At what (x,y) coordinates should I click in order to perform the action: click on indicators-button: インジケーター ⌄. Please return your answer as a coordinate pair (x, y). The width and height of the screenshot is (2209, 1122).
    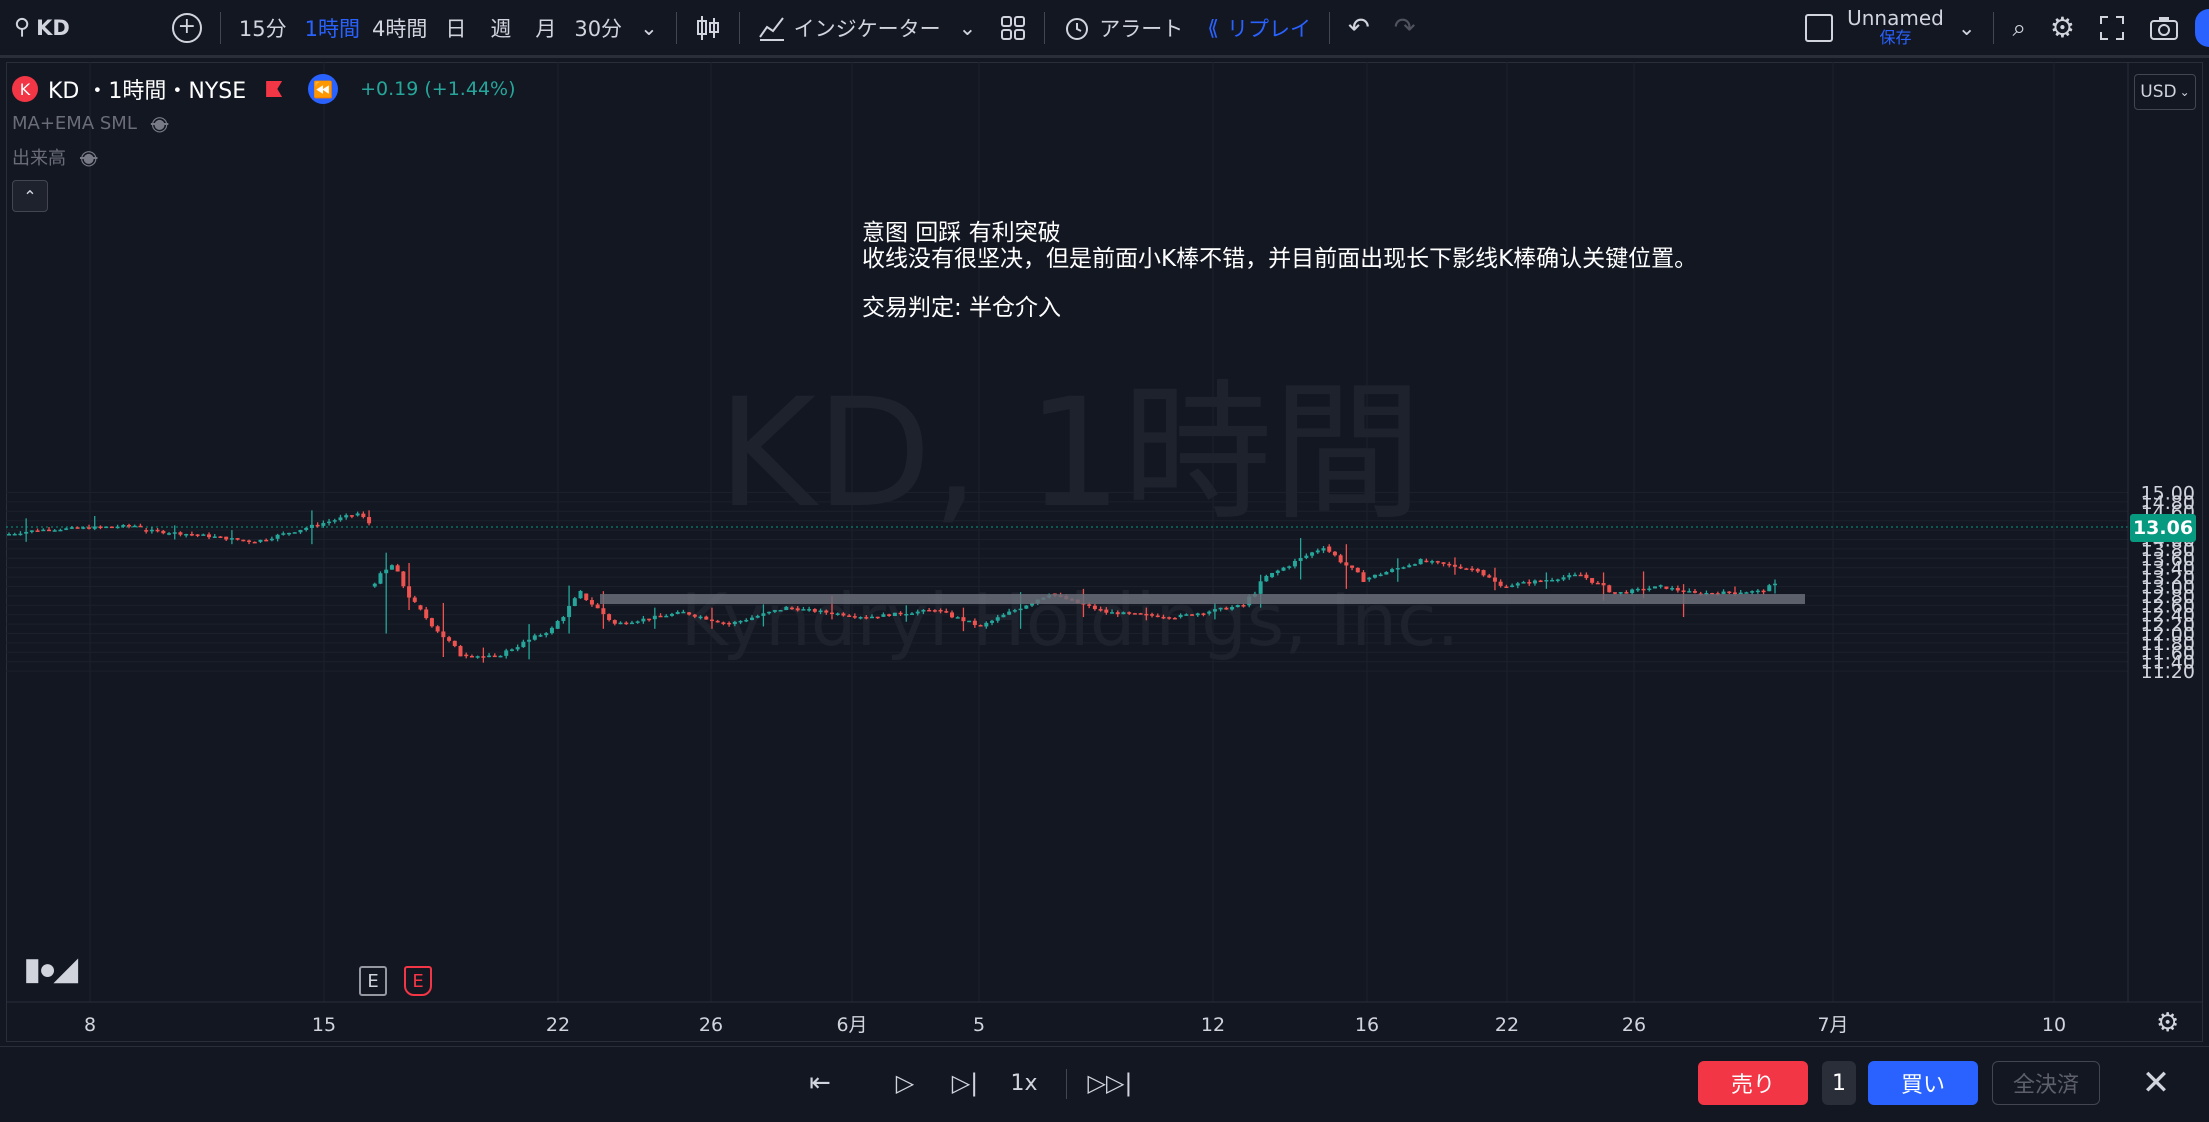
    Looking at the image, I should click on (867, 28).